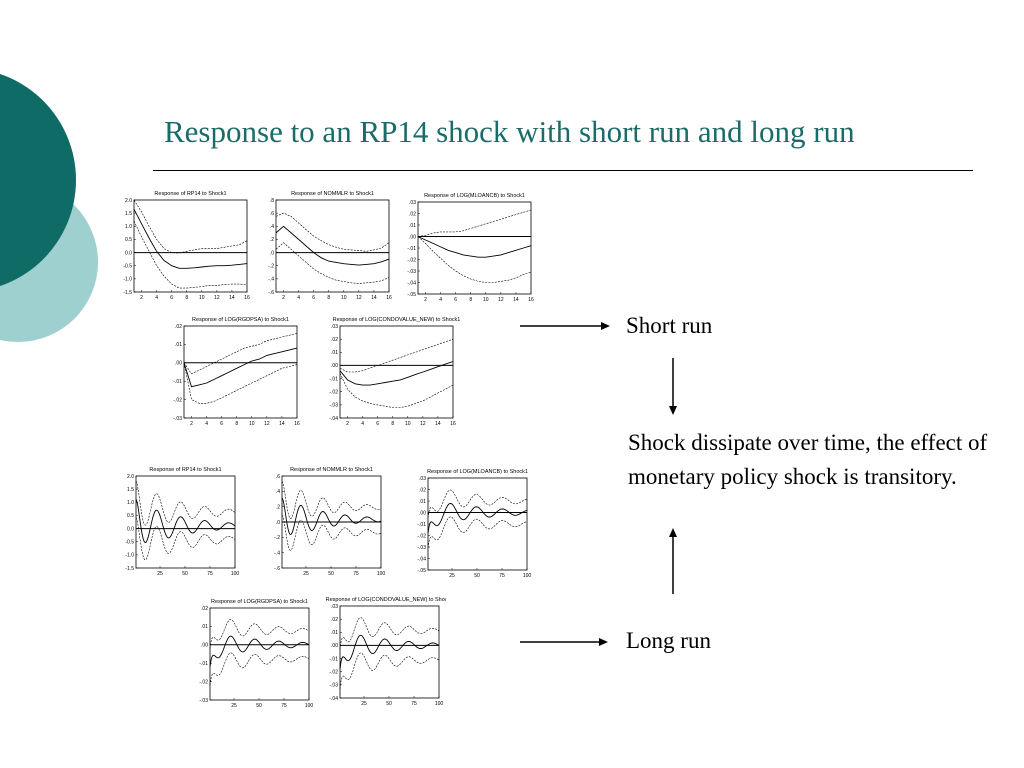  What do you see at coordinates (564, 642) in the screenshot?
I see `long-run-arrow` at bounding box center [564, 642].